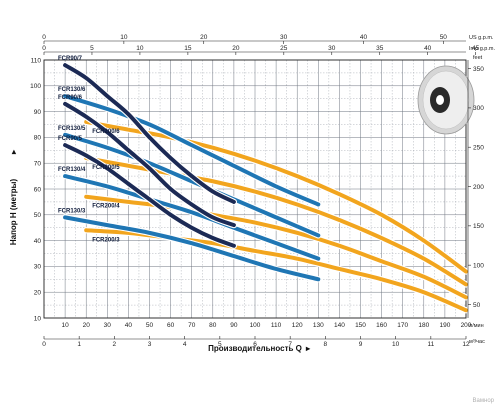 Image resolution: width=498 pixels, height=408 pixels. Describe the element at coordinates (220, 344) in the screenshot. I see `secondary-x-tick-label: 5` at that location.